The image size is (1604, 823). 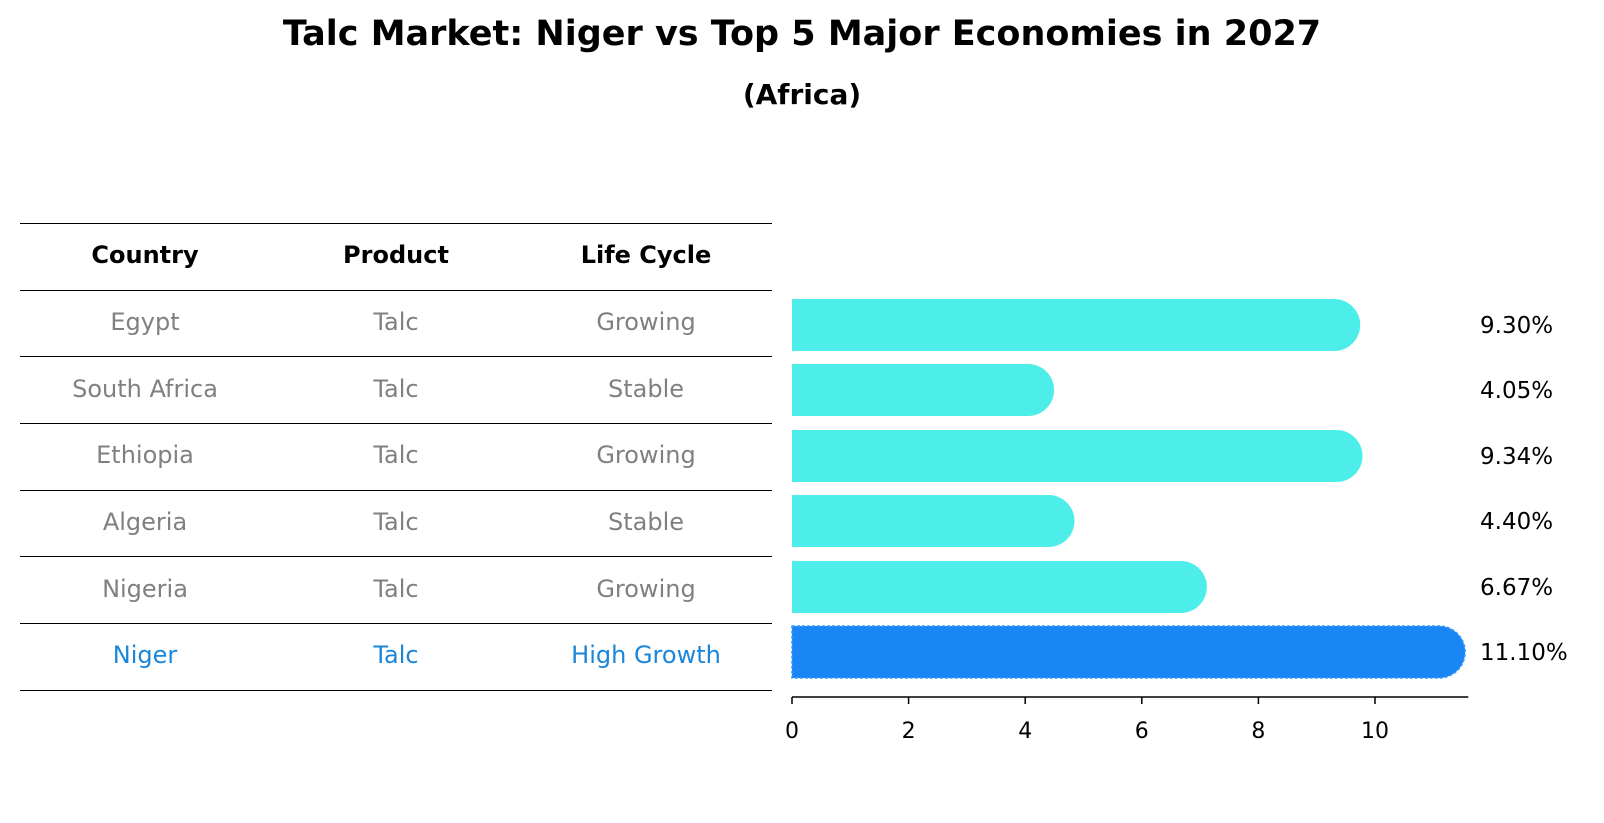 I want to click on table-header-life-cycle: Life Cycle, so click(x=646, y=255).